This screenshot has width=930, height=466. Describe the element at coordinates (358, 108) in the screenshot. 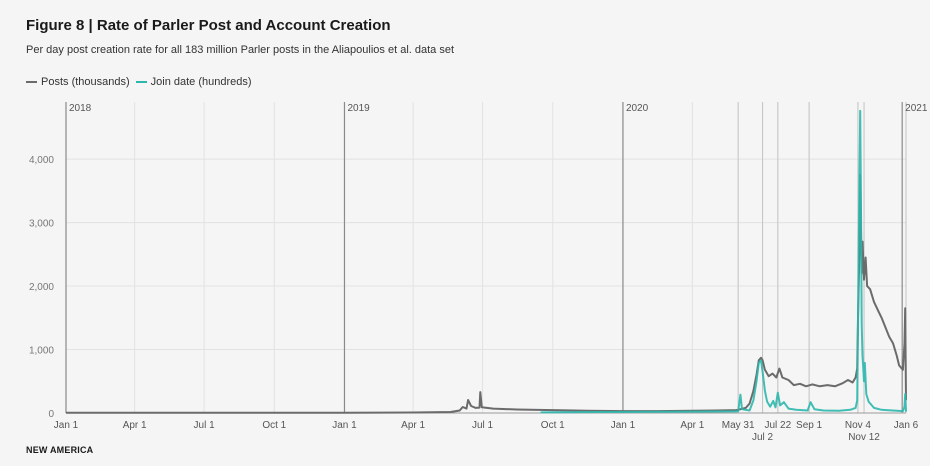

I see `year-marker-label: 2019` at that location.